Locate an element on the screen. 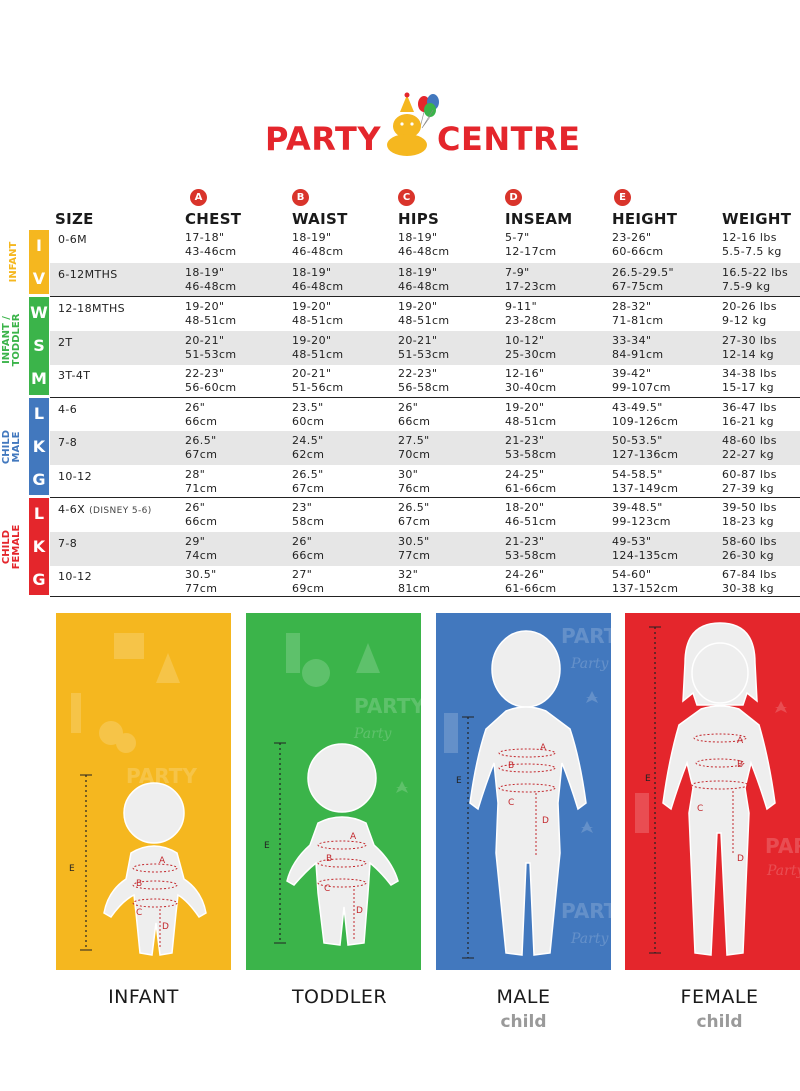 This screenshot has height=1091, width=800. height-cell: 54-60" 137-152cm is located at coordinates (645, 581).